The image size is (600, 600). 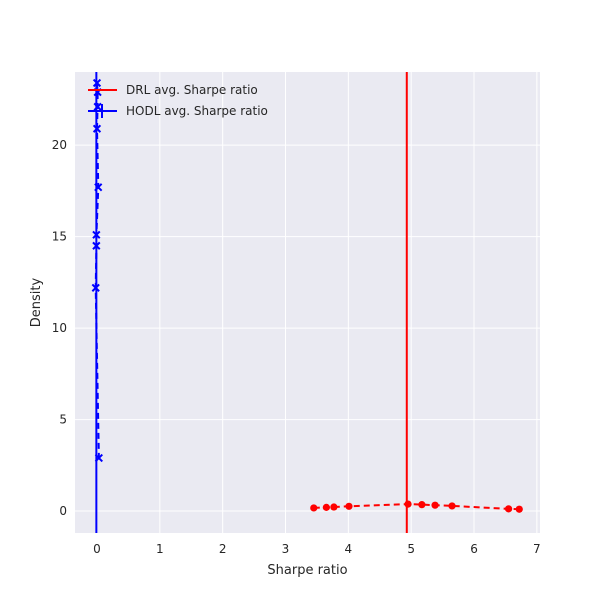 I want to click on y-axis-label: Density, so click(x=36, y=302).